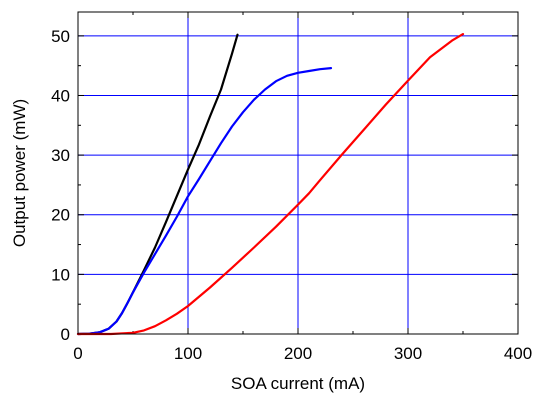 The width and height of the screenshot is (537, 401). I want to click on y-tick-label: 40, so click(60, 95).